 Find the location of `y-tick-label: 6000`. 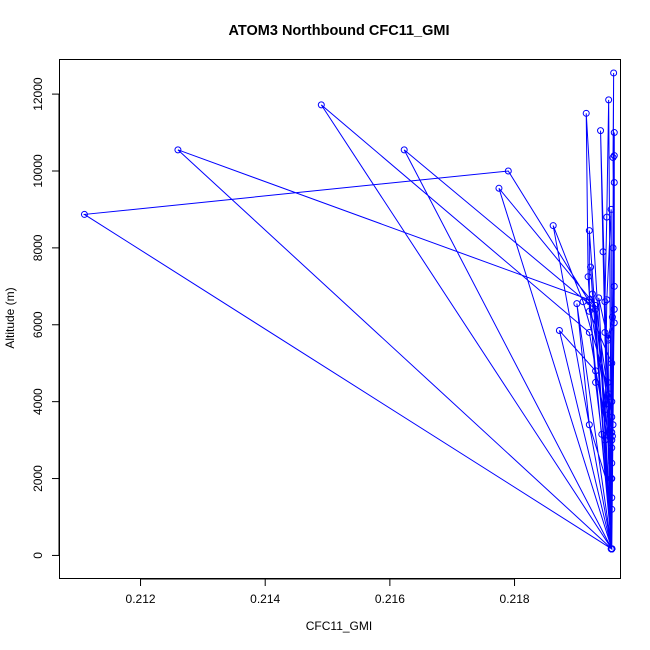

y-tick-label: 6000 is located at coordinates (38, 324).